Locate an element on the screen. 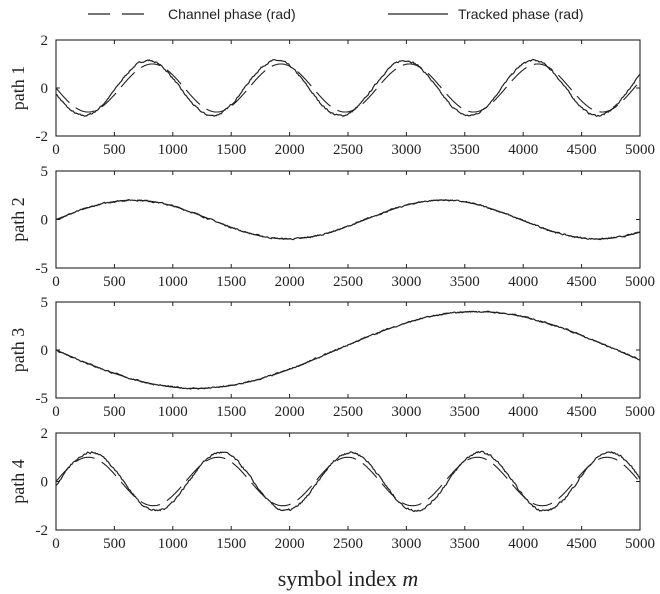 The height and width of the screenshot is (594, 660). x-axis-label-text: symbol index is located at coordinates (340, 578).